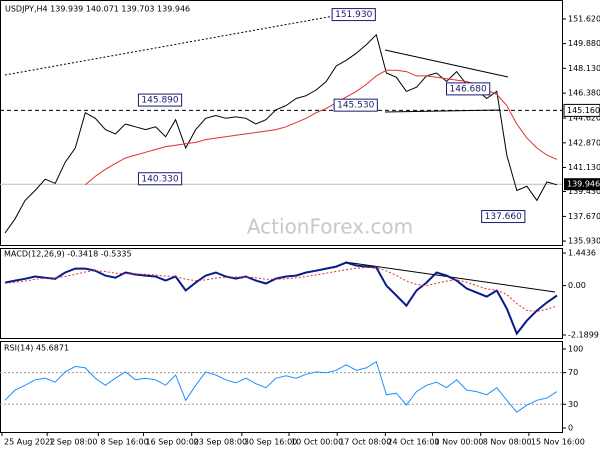  Describe the element at coordinates (584, 43) in the screenshot. I see `y-tick-label: 149.880` at that location.